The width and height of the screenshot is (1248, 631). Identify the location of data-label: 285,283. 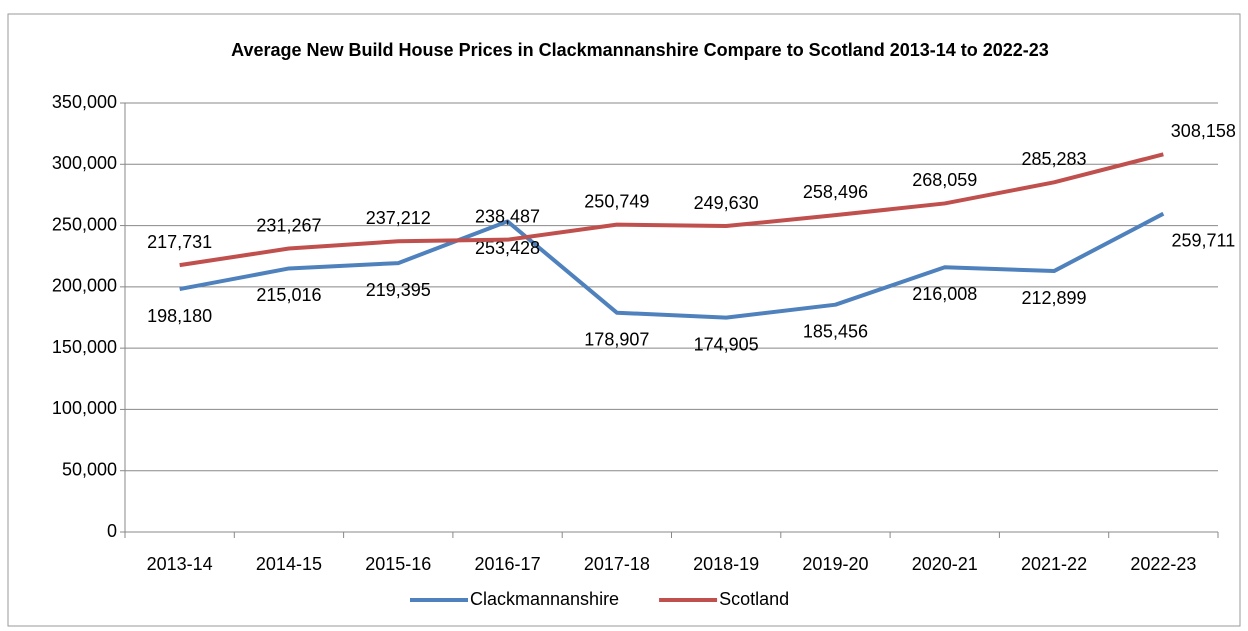
(1054, 159).